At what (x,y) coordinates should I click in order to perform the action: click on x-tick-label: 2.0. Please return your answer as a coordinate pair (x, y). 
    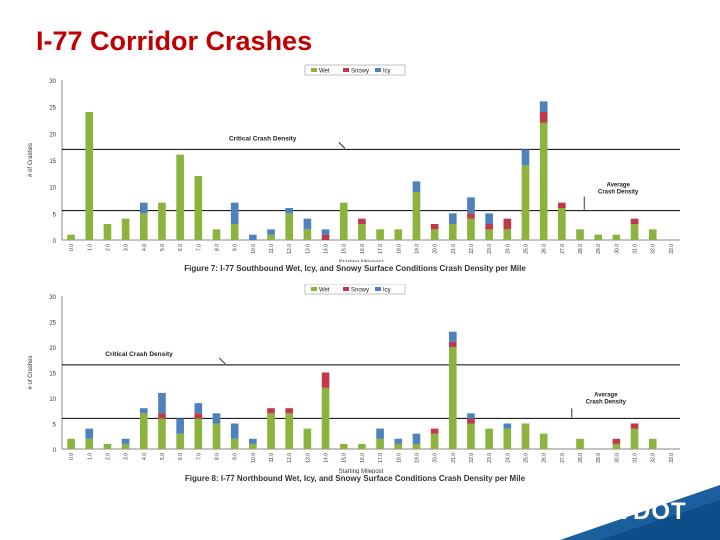
    Looking at the image, I should click on (108, 247).